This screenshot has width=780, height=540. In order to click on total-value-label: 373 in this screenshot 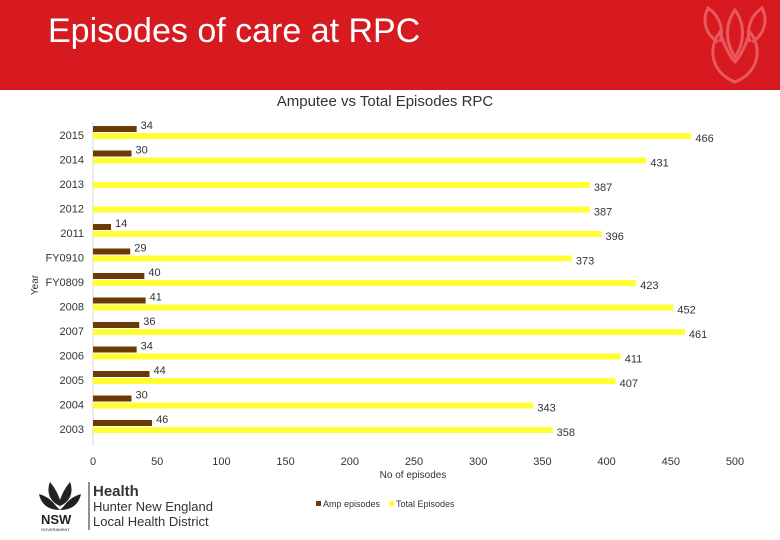, I will do `click(585, 262)`.